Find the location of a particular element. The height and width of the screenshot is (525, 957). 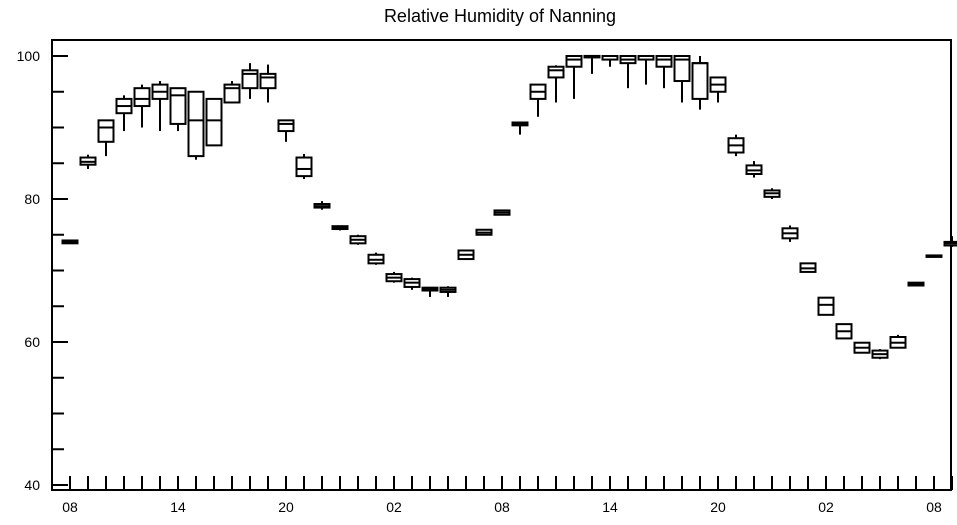

y-tick-label: 80 is located at coordinates (32, 199).